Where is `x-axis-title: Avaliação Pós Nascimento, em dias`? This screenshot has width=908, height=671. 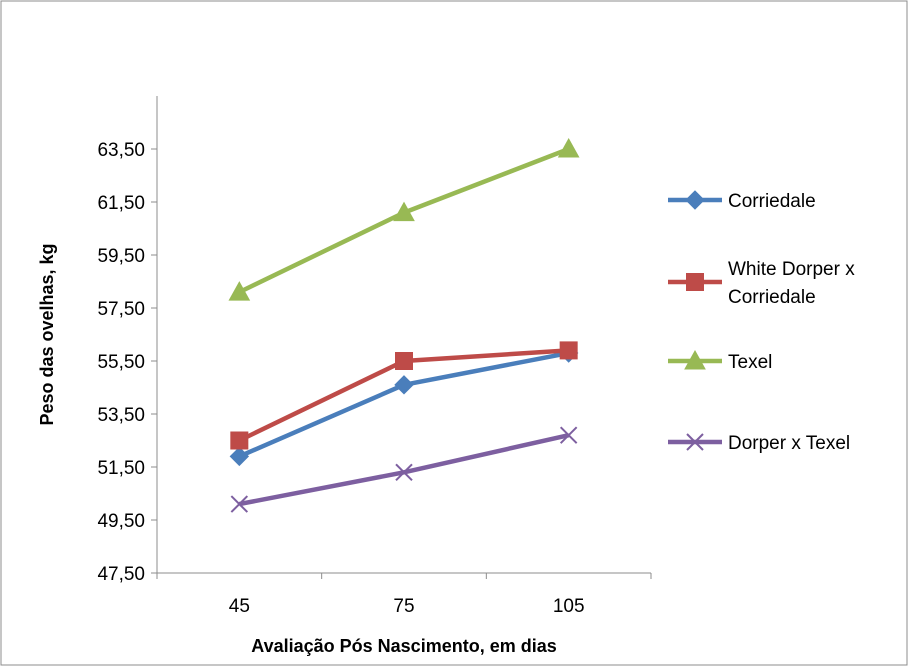 x-axis-title: Avaliação Pós Nascimento, em dias is located at coordinates (403, 646).